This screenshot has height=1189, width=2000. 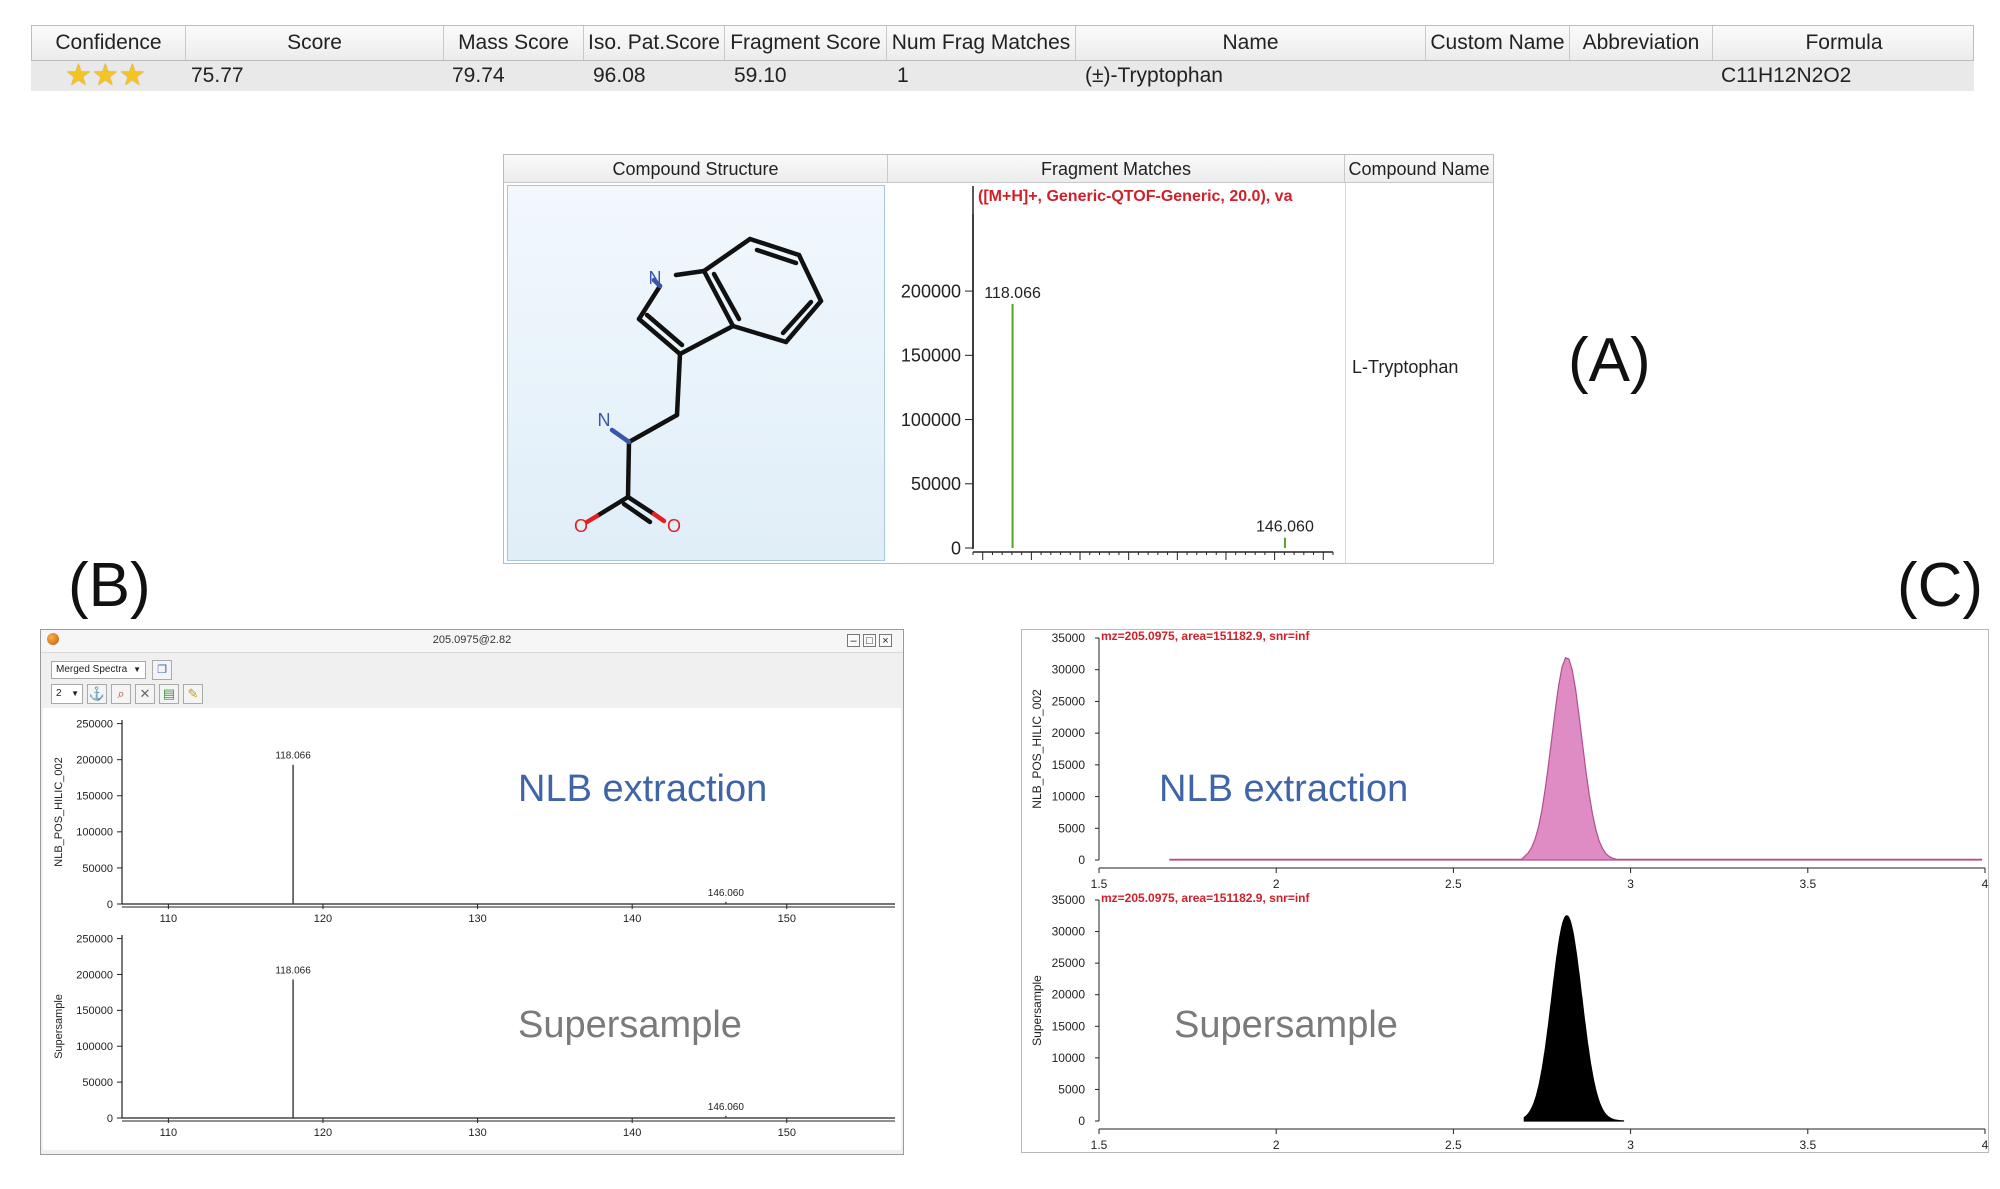 I want to click on x-tick-label: 1.5, so click(x=1099, y=884).